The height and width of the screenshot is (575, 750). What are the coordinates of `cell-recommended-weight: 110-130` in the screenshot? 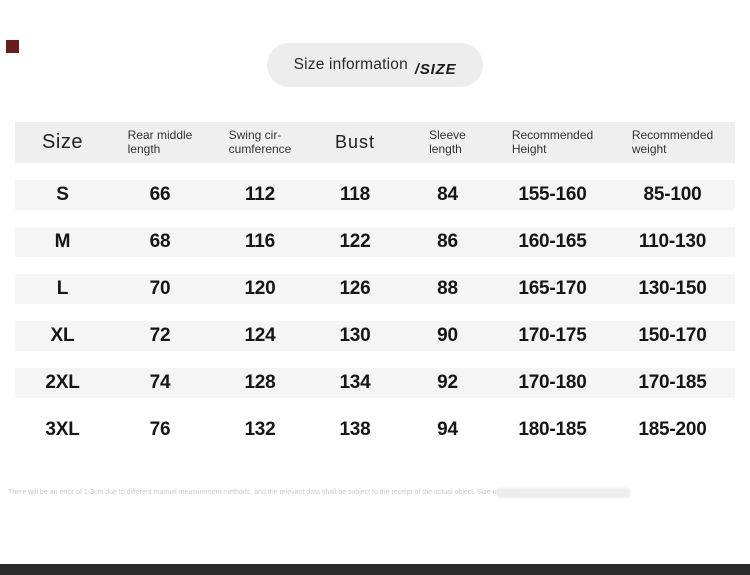 It's located at (672, 241).